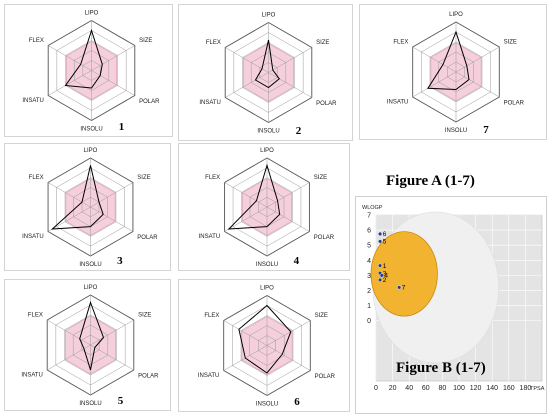 The width and height of the screenshot is (550, 416). I want to click on molecule-label-7: 7, so click(404, 288).